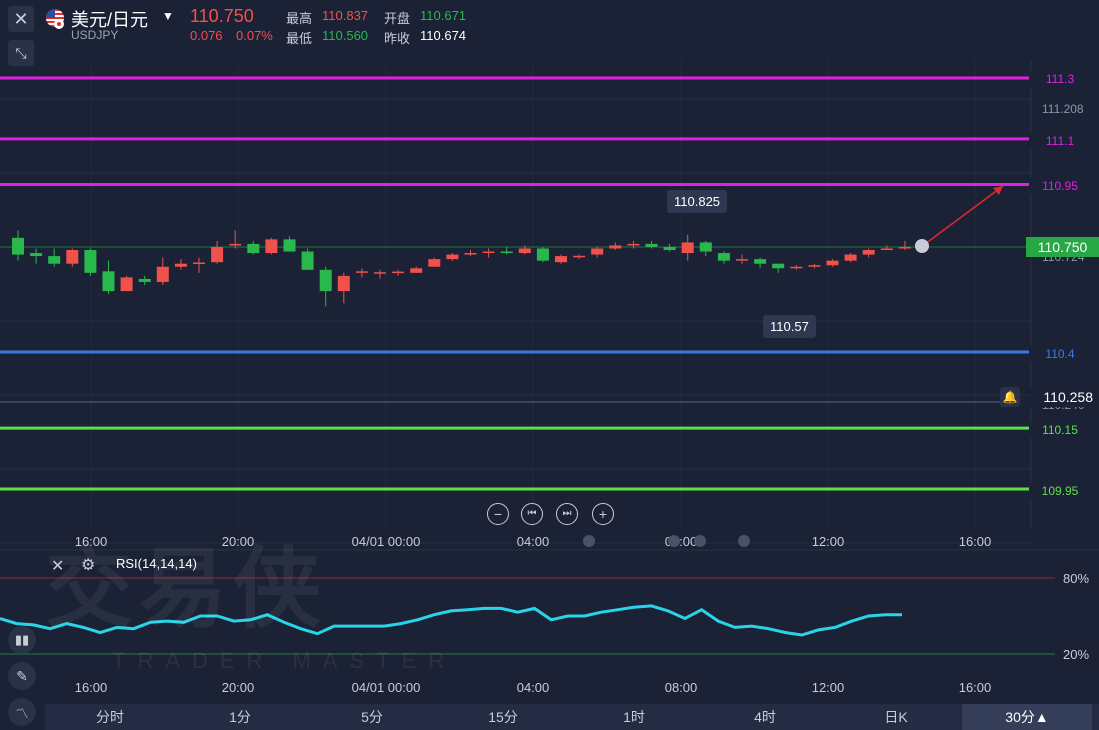  Describe the element at coordinates (1060, 79) in the screenshot. I see `level-tag: 111.3` at that location.